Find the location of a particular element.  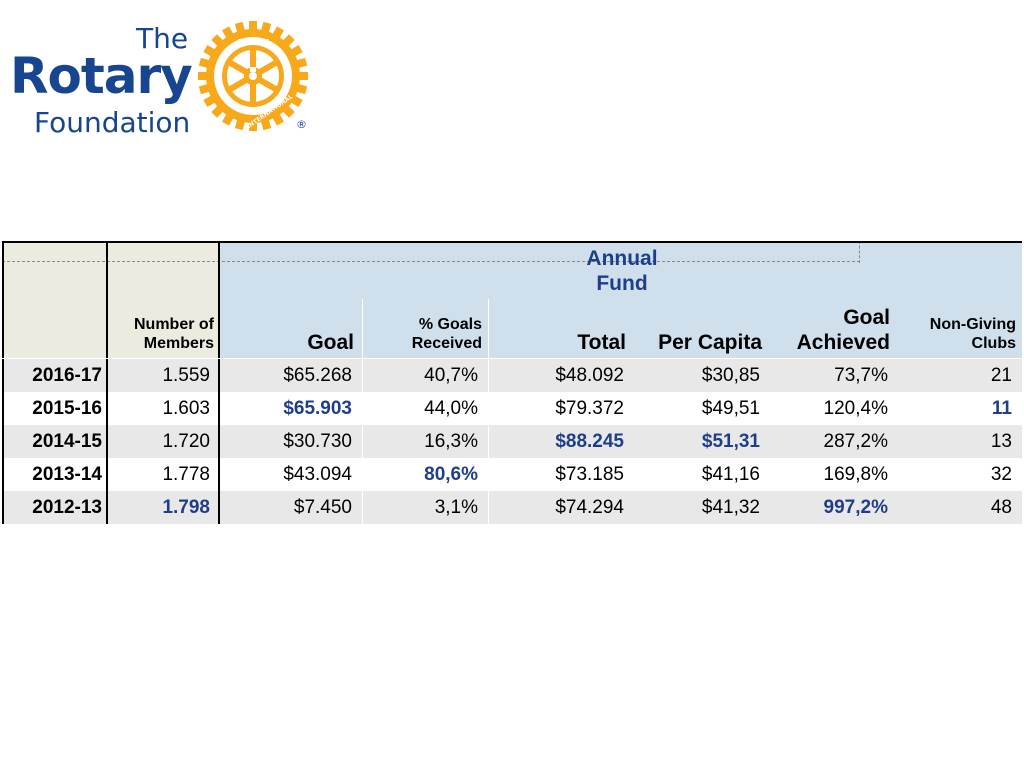

logo-foundation: Foundation is located at coordinates (112, 122).